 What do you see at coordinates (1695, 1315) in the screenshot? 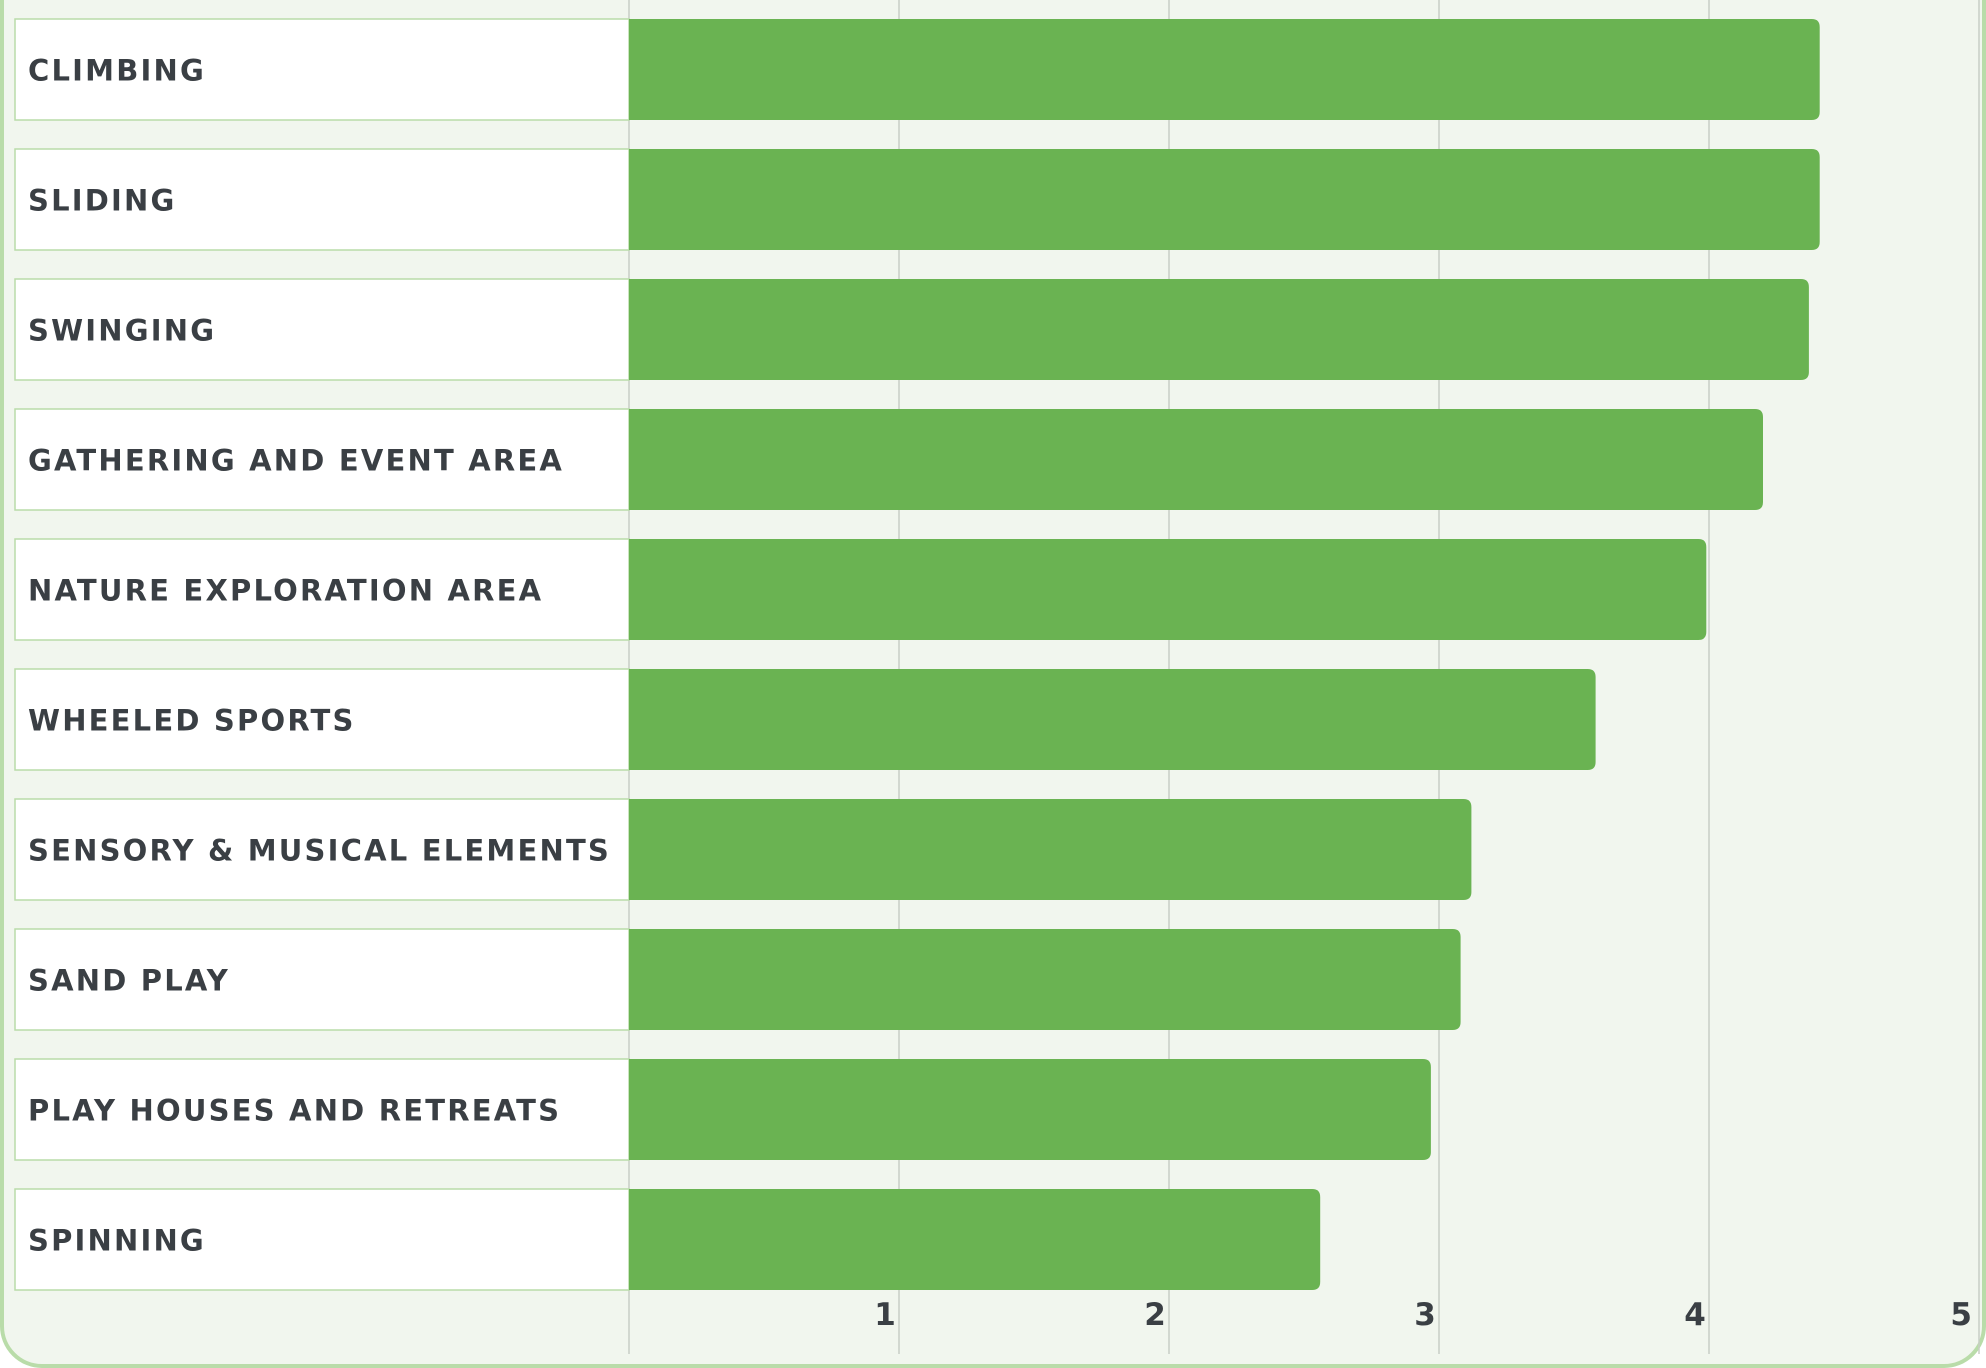
I see `x-tick-label: 4` at bounding box center [1695, 1315].